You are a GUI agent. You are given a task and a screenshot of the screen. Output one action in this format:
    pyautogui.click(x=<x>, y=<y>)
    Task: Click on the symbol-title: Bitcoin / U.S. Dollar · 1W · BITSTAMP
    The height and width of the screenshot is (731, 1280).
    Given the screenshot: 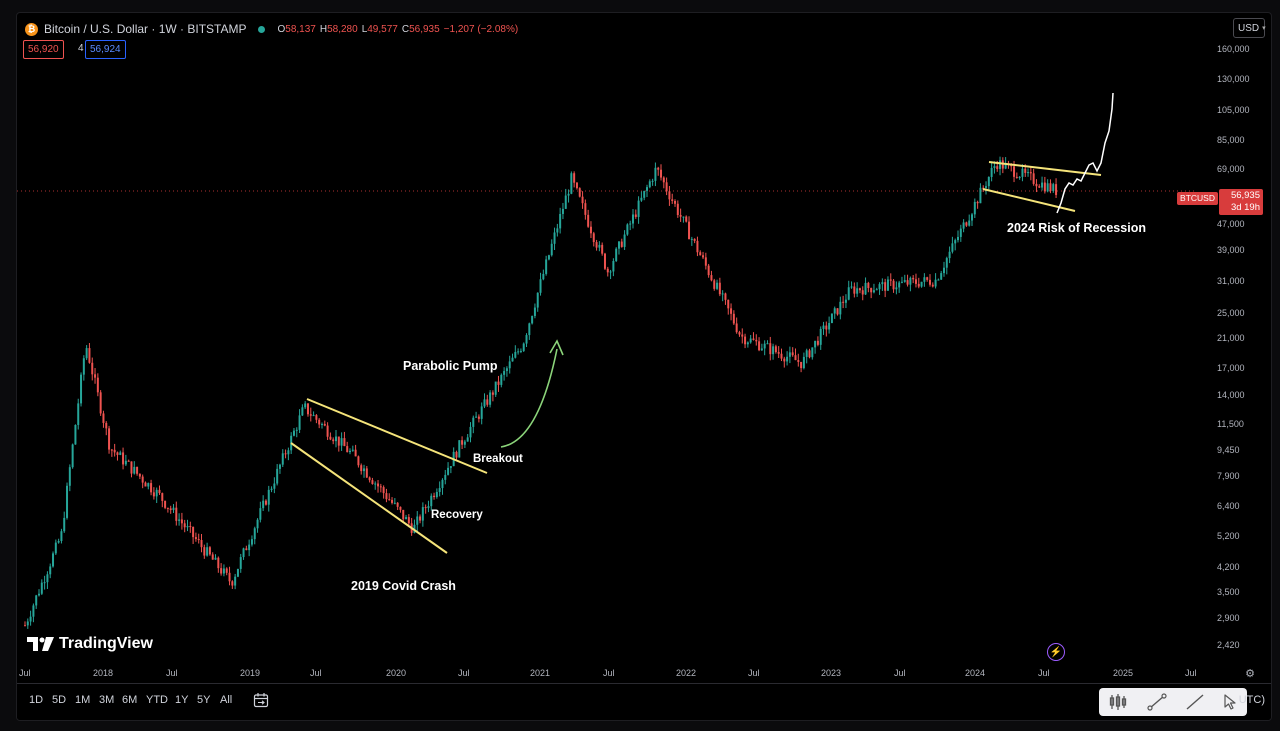 What is the action you would take?
    pyautogui.click(x=145, y=29)
    